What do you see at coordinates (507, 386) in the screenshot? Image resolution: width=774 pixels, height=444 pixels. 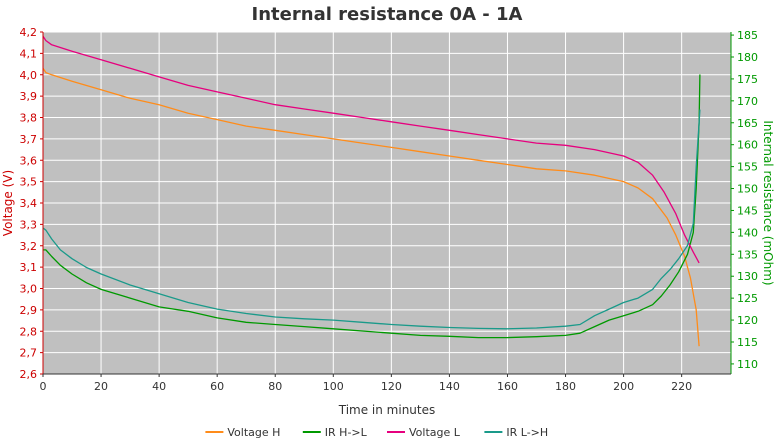 I see `x-tick-label: 160` at bounding box center [507, 386].